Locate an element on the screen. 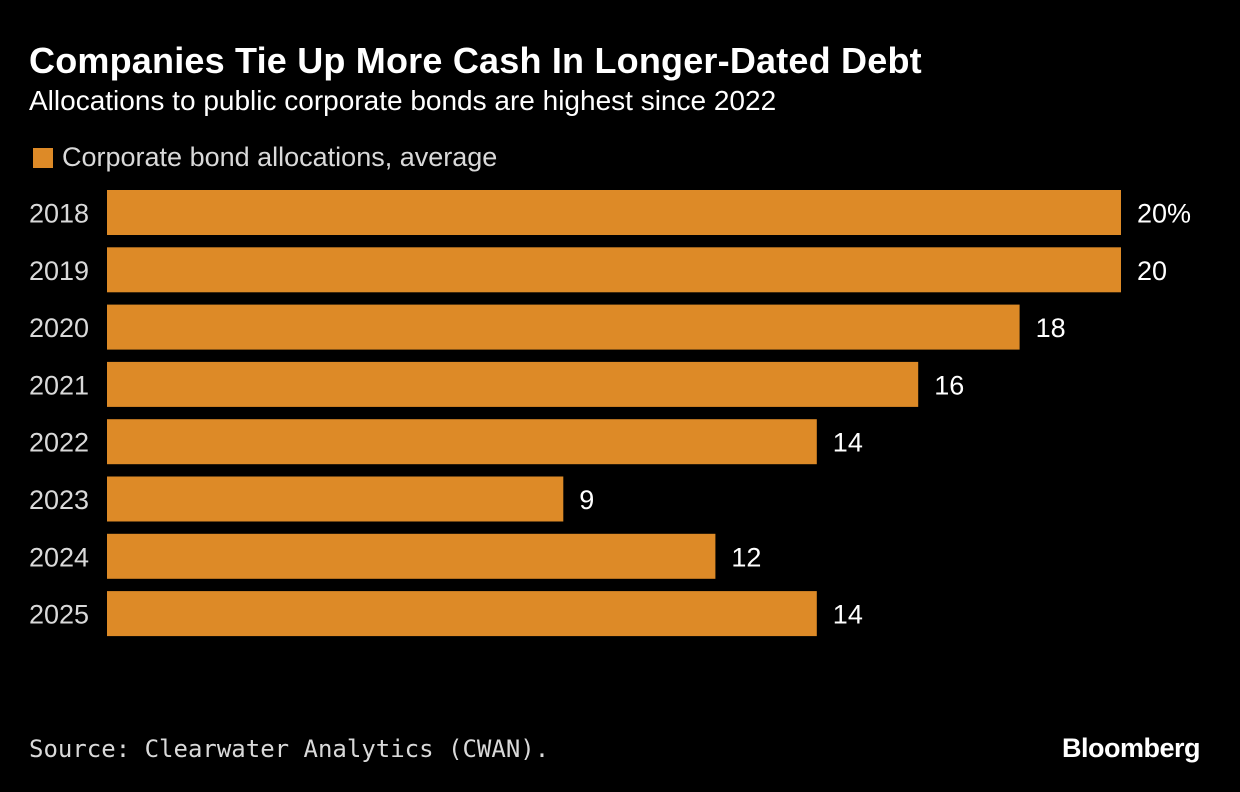  value-label-2020: 18 is located at coordinates (1051, 328).